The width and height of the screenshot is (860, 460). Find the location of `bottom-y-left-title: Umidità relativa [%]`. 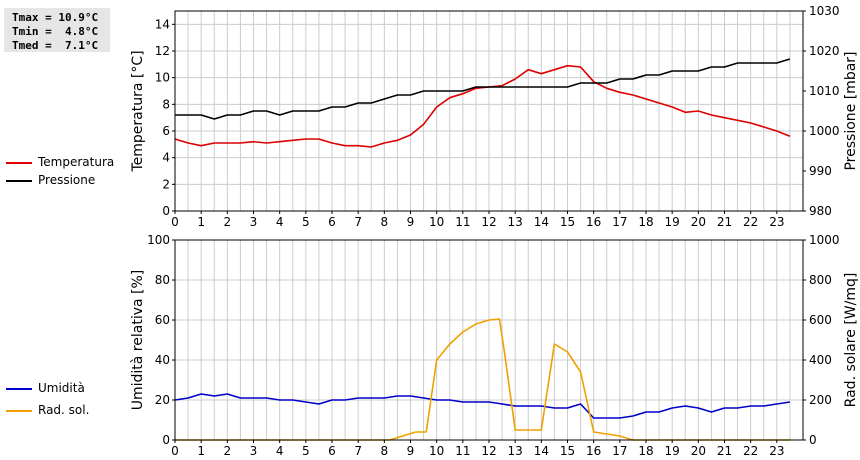

bottom-y-left-title: Umidità relativa [%] is located at coordinates (138, 340).